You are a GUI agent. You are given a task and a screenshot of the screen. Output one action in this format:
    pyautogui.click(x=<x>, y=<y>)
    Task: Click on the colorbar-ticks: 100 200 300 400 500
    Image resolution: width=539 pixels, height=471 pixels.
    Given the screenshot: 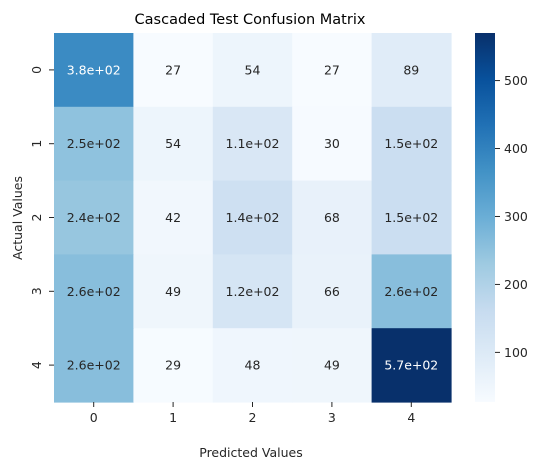 What is the action you would take?
    pyautogui.click(x=511, y=216)
    